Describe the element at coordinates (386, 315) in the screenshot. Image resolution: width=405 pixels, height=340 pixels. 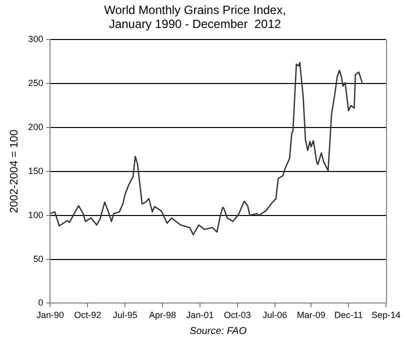
I see `x-tick-label: Sep-14` at that location.